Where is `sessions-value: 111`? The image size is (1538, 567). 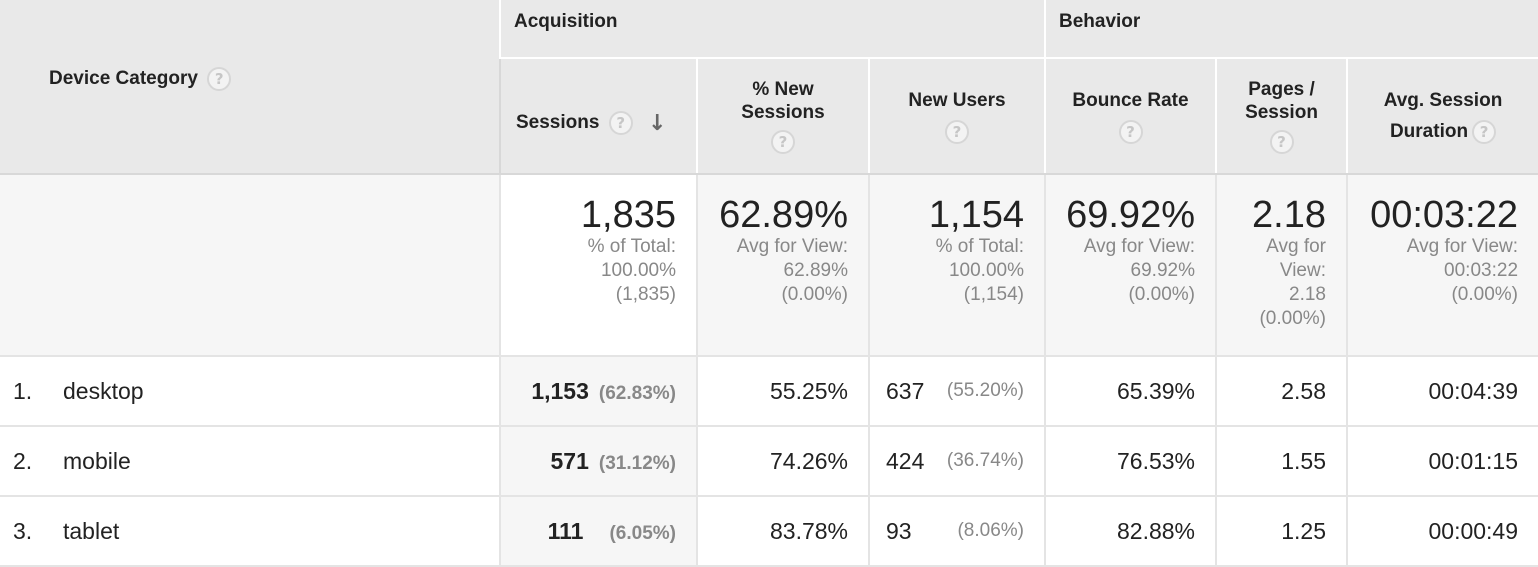 sessions-value: 111 is located at coordinates (565, 530).